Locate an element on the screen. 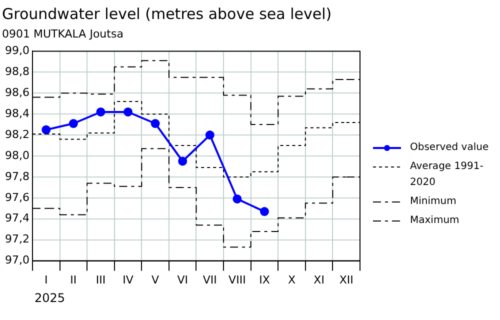 The image size is (500, 320). y-tick-label: 97,6 is located at coordinates (17, 197).